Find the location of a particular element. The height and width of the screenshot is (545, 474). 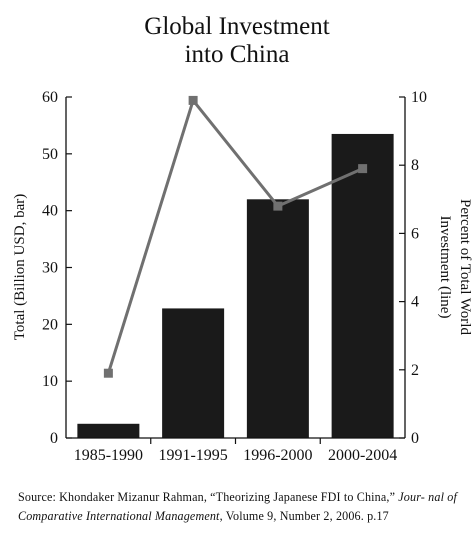

right-tick-label: 6 is located at coordinates (415, 233).